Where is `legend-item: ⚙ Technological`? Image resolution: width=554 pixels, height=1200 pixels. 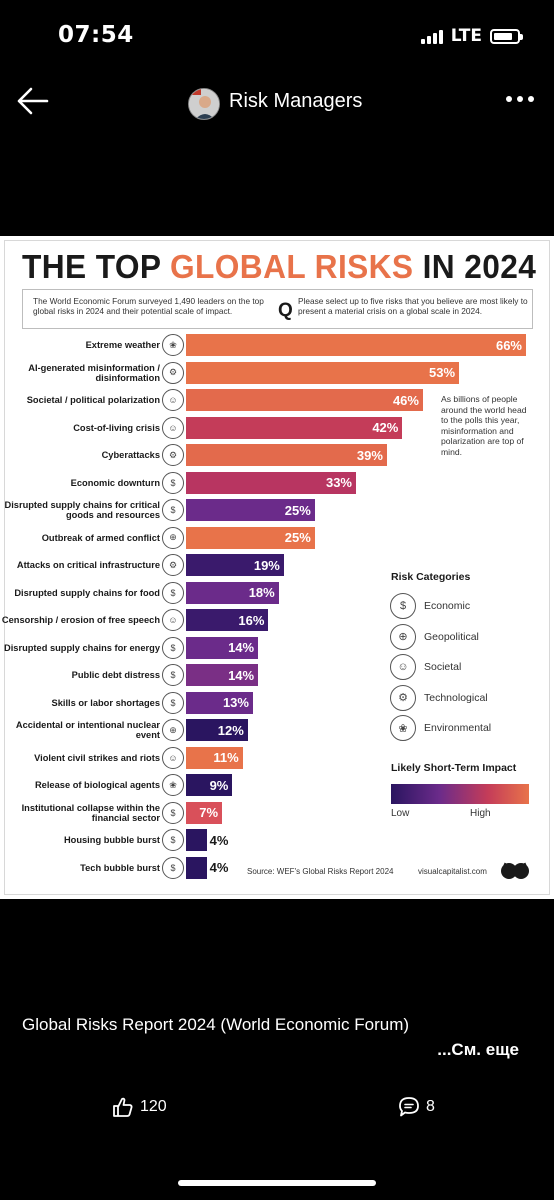
legend-item: ⚙ Technological is located at coordinates (439, 697).